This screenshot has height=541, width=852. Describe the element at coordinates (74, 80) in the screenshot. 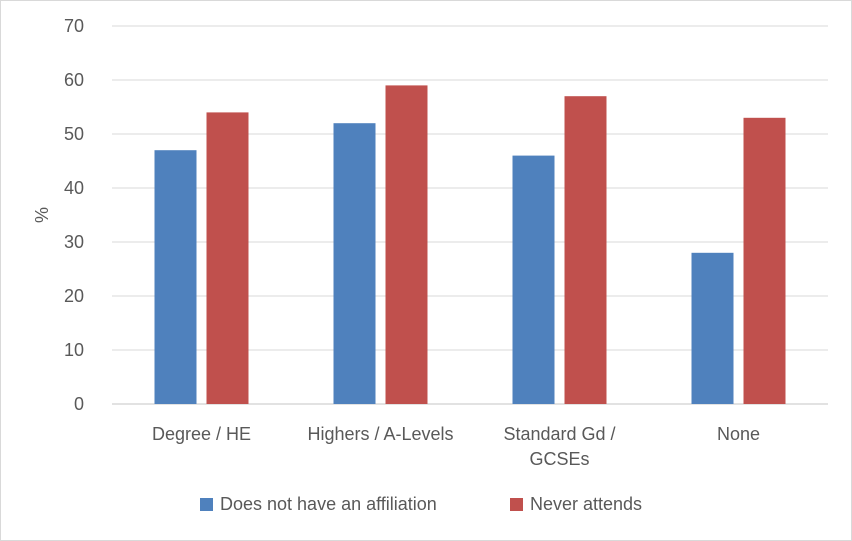

I see `y-tick-label: 60` at that location.